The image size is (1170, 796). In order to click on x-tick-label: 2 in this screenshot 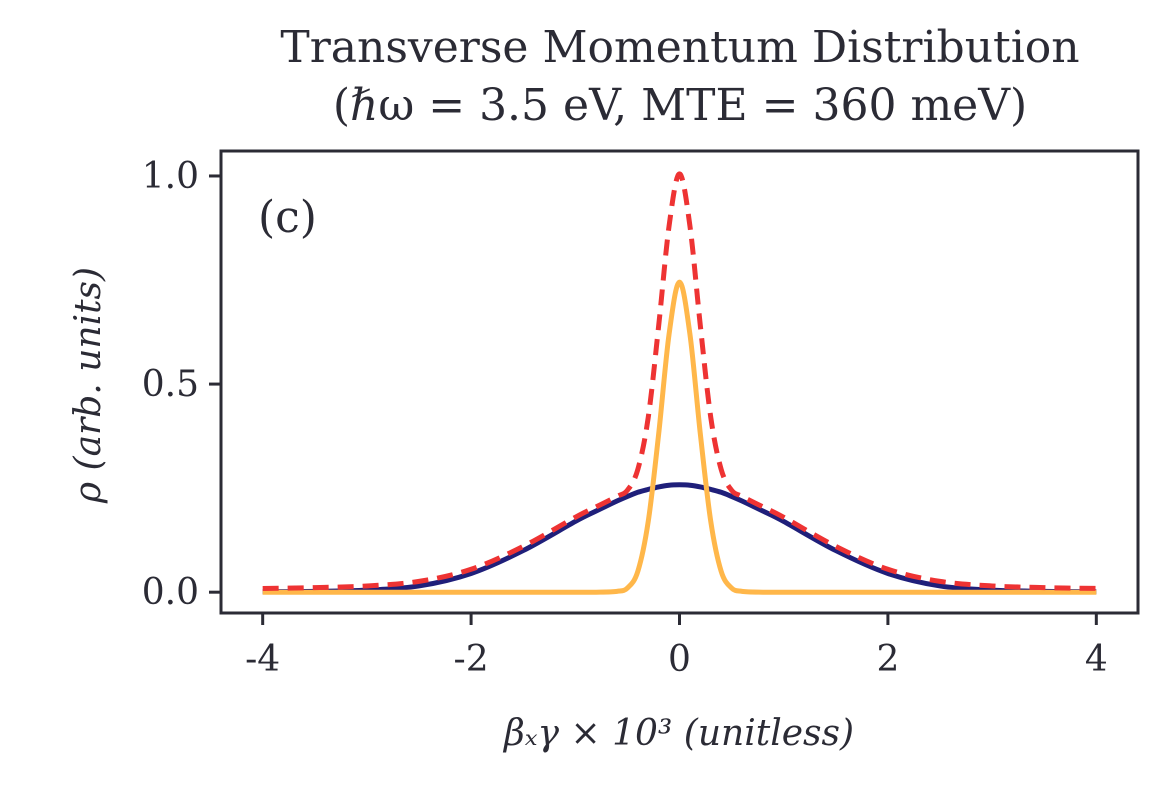, I will do `click(887, 659)`.